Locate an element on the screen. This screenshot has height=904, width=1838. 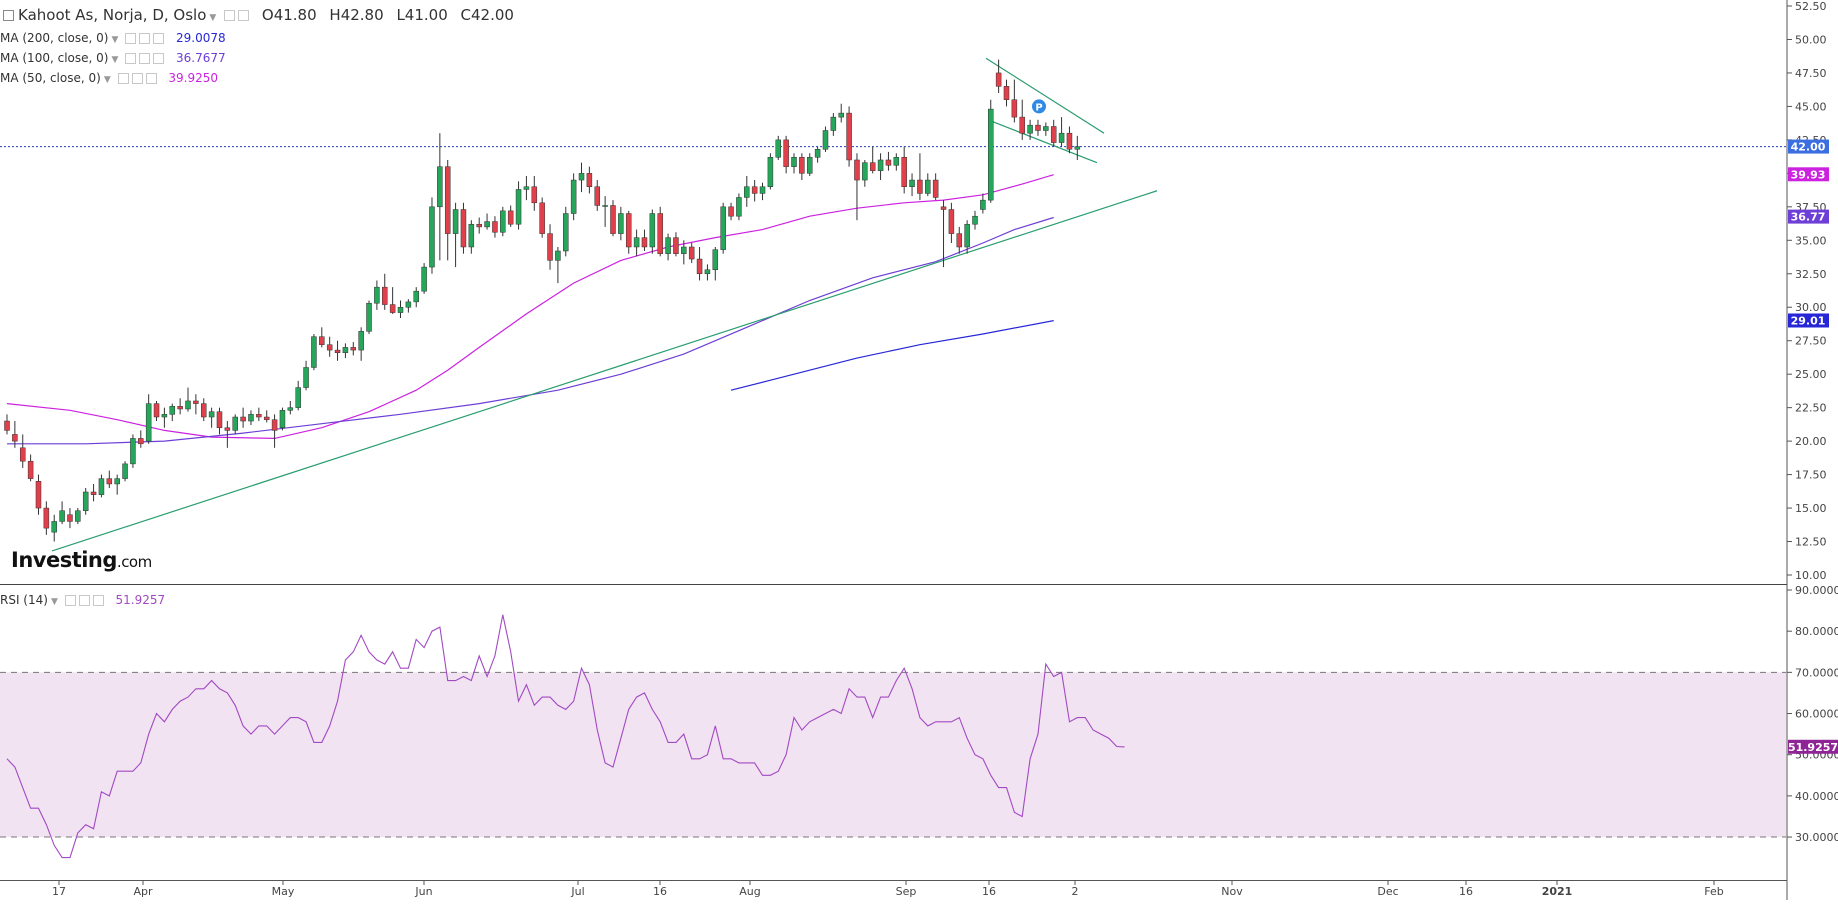
rsi-tick-label: 40.0000 is located at coordinates (1816, 796).